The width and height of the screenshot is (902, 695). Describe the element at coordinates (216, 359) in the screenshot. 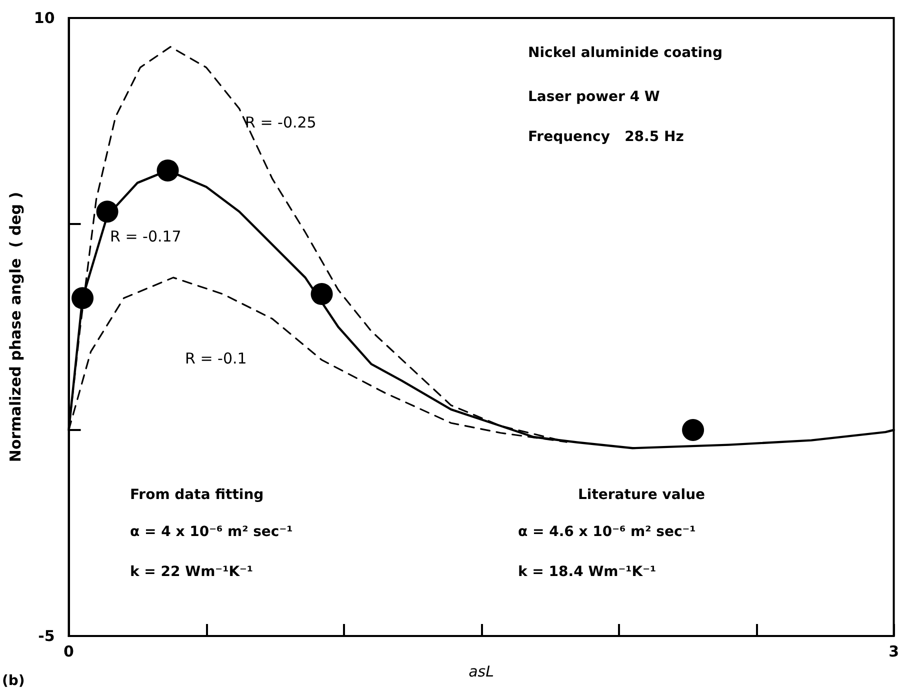

I see `annotation: R = -0.1` at that location.